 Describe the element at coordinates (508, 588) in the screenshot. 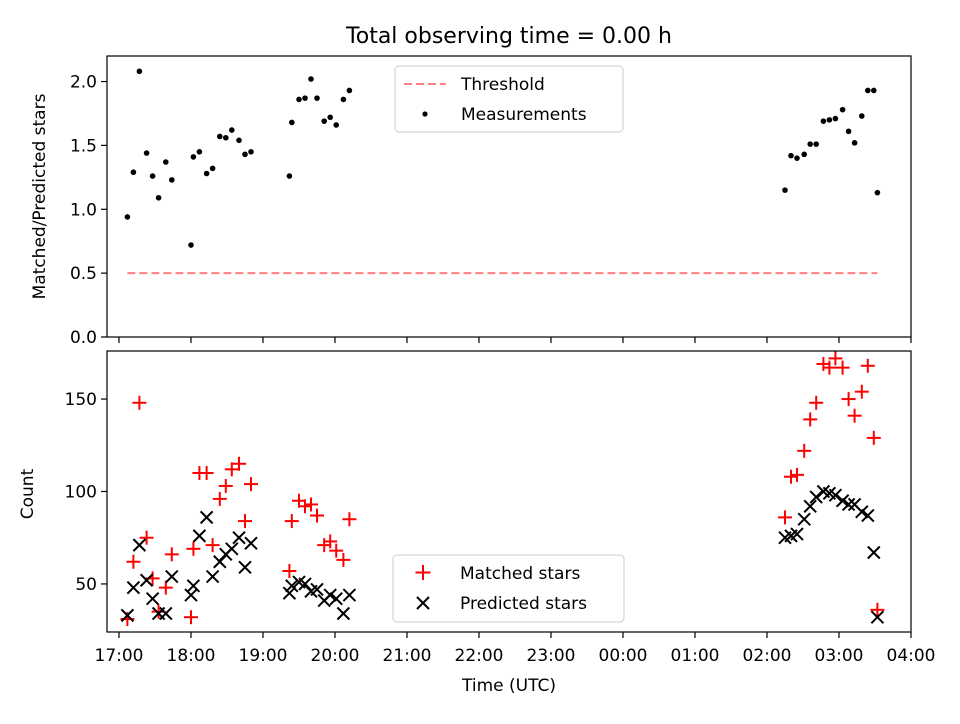

I see `bottom-legend: Matched stars Predicted stars` at that location.